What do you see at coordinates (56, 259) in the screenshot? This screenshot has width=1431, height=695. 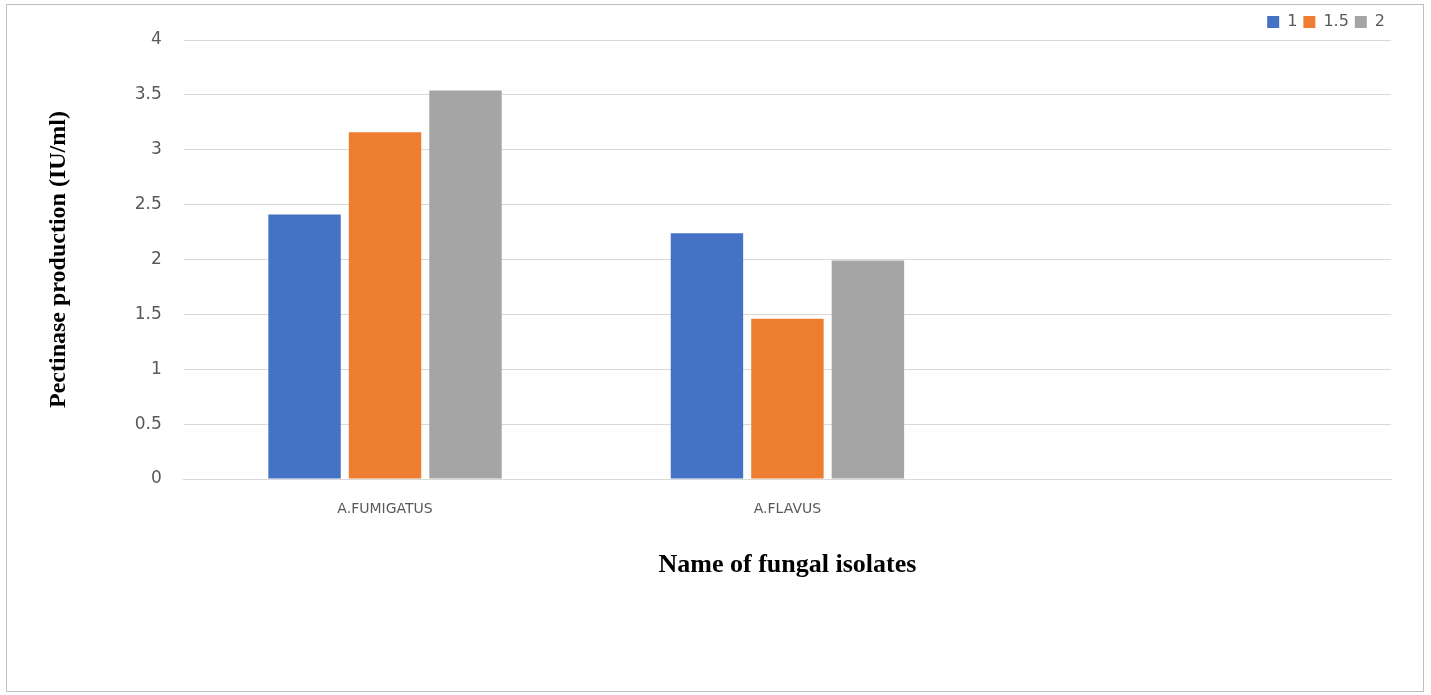 I see `y-axis-title: Pectinase production (IU/ml)` at bounding box center [56, 259].